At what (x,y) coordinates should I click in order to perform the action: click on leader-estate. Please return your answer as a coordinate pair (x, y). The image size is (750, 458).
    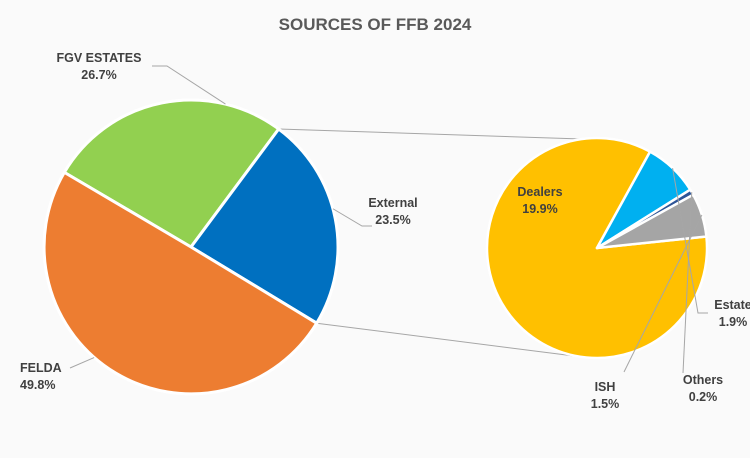
    Looking at the image, I should click on (690, 240).